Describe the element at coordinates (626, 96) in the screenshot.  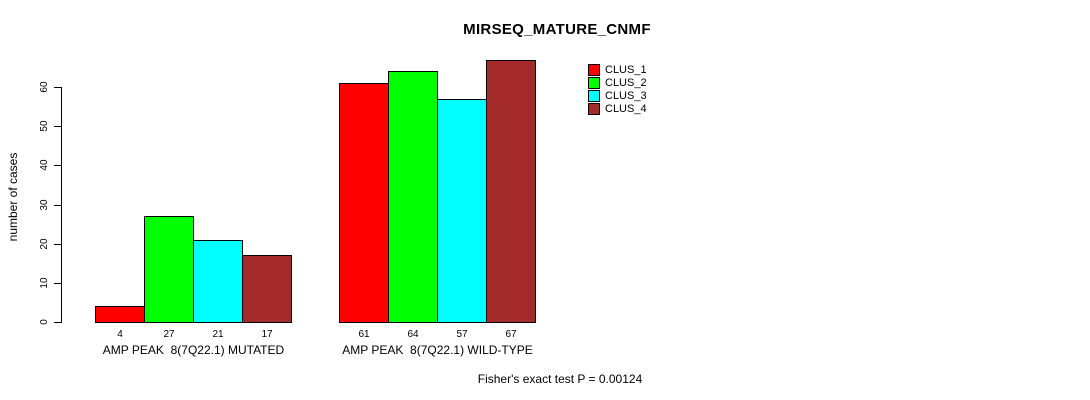
I see `legend-label-clus_3: CLUS_3` at that location.